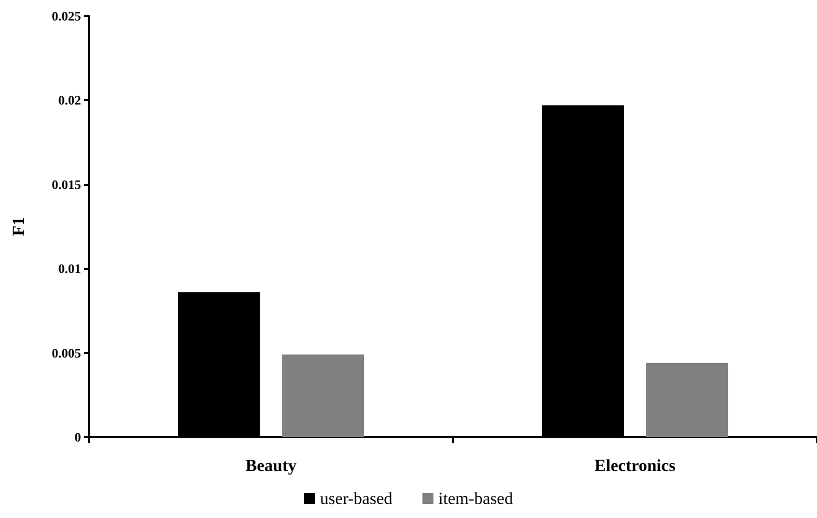 Image resolution: width=817 pixels, height=518 pixels. What do you see at coordinates (635, 465) in the screenshot?
I see `x-tick-label: Electronics` at bounding box center [635, 465].